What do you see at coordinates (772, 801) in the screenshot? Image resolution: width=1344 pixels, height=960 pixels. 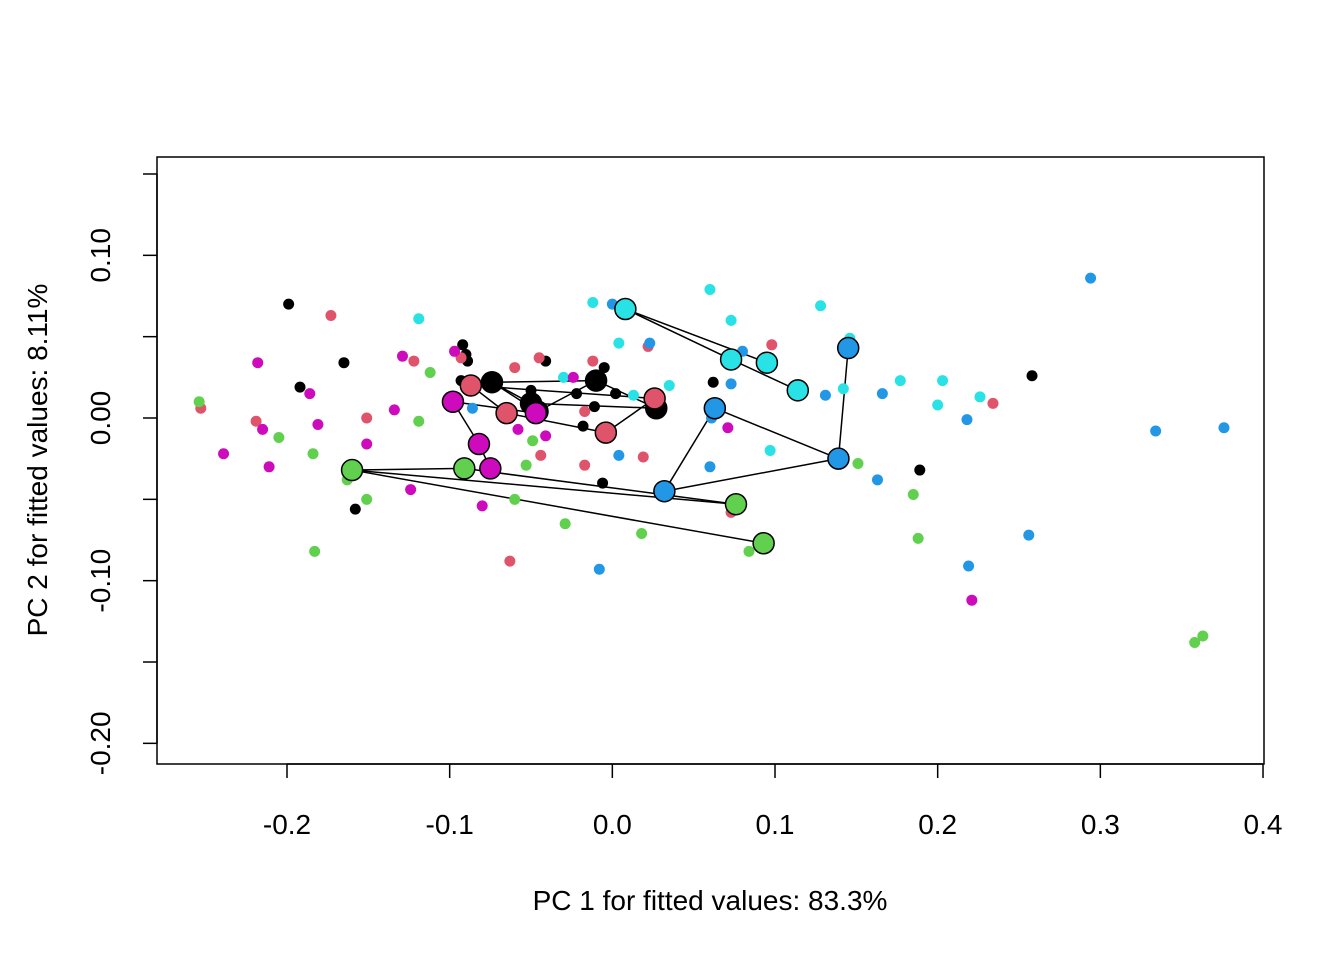 I see `x-axis: -0.2 -0.1 0.0 0.1 0.2 0.3 0.4` at bounding box center [772, 801].